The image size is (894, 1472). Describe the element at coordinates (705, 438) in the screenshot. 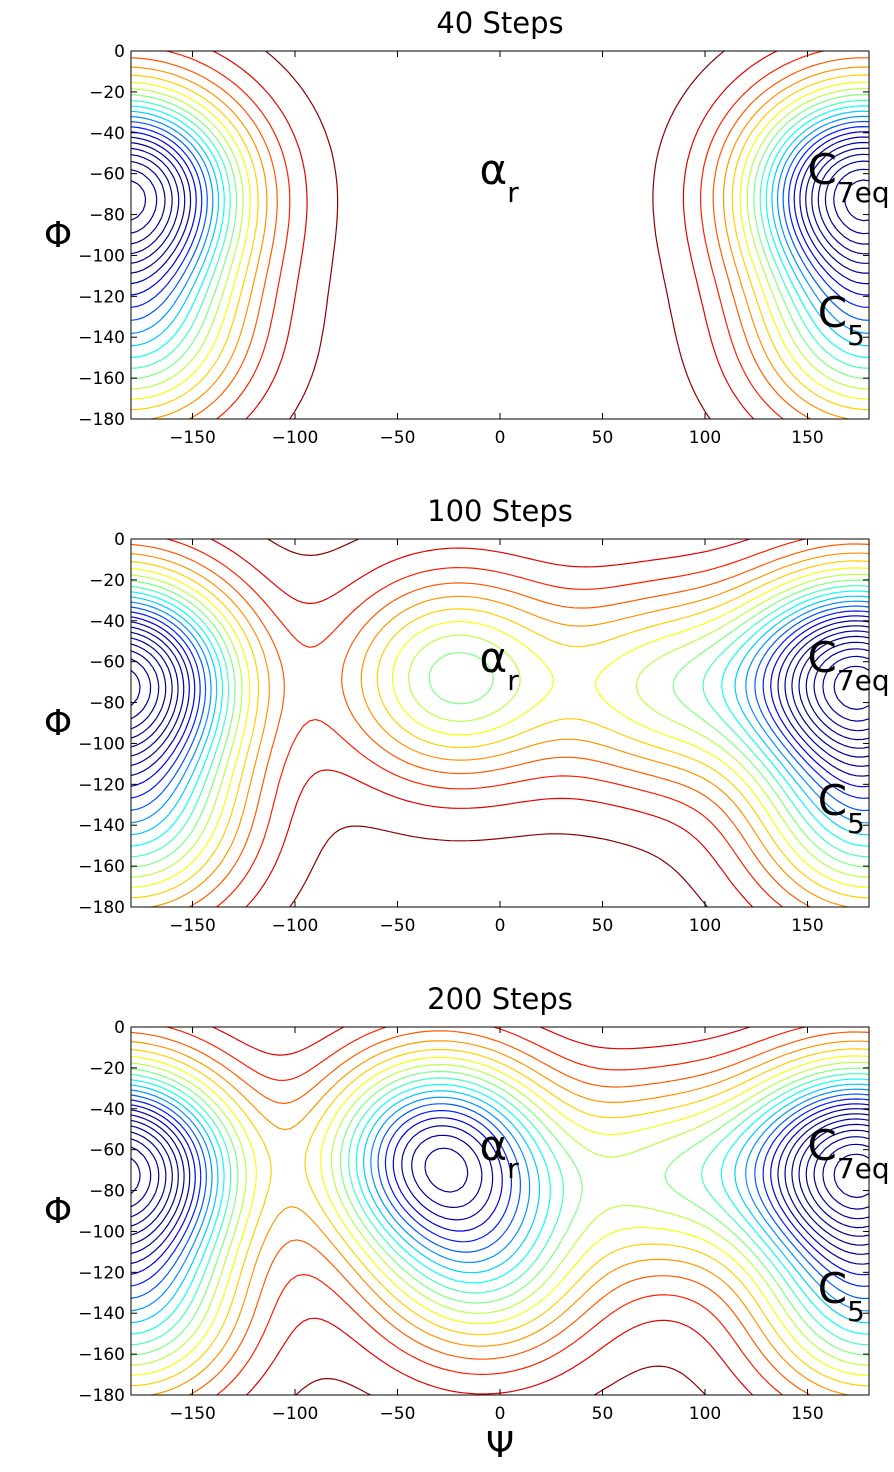

I see `x-tick-label: 100` at that location.